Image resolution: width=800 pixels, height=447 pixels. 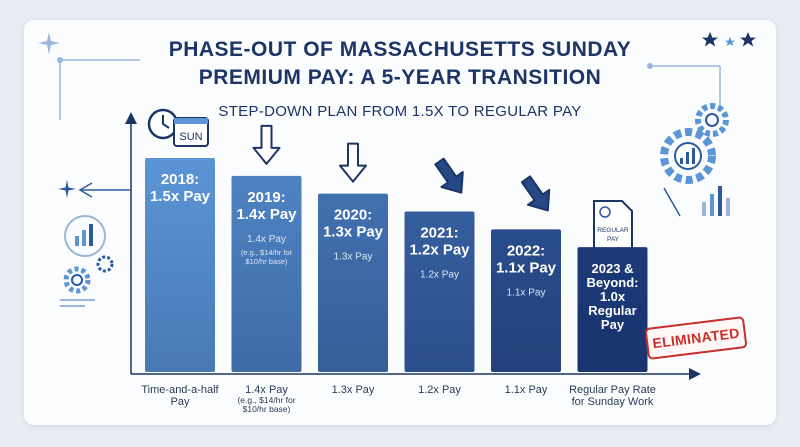 I want to click on bar-title-line: 2023 &, so click(x=613, y=268).